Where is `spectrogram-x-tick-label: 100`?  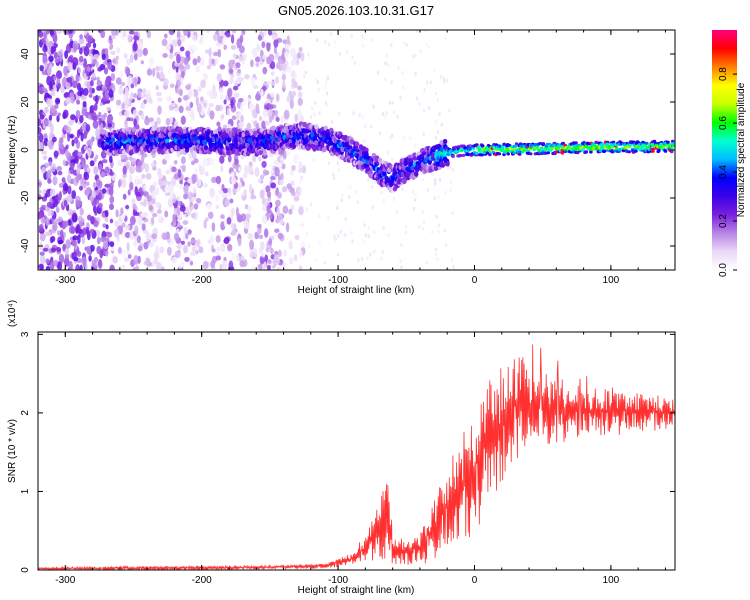
spectrogram-x-tick-label: 100 is located at coordinates (611, 280).